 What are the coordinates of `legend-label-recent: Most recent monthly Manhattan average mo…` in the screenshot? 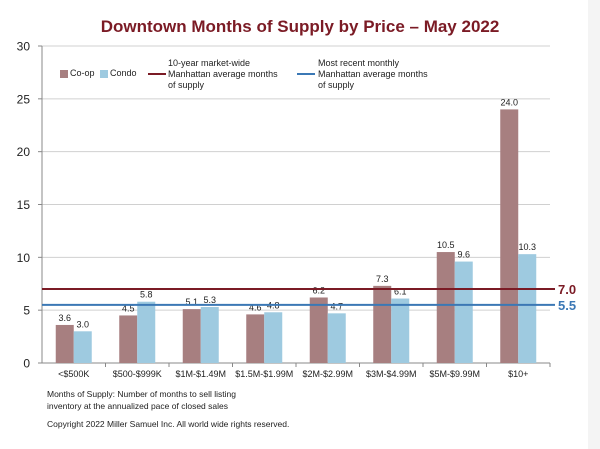 It's located at (373, 74).